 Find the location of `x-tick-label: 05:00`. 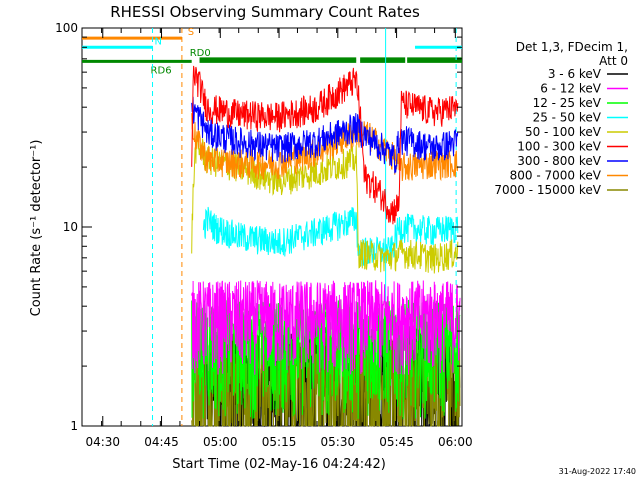

x-tick-label: 05:00 is located at coordinates (220, 442).